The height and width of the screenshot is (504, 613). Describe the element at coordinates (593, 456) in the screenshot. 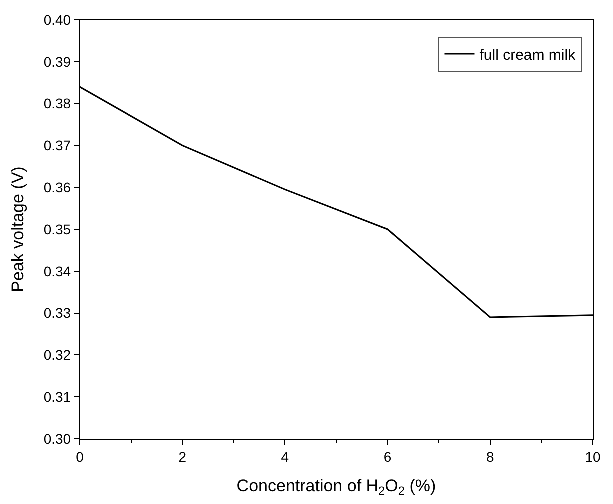

I see `x-tick-label: 10` at that location.